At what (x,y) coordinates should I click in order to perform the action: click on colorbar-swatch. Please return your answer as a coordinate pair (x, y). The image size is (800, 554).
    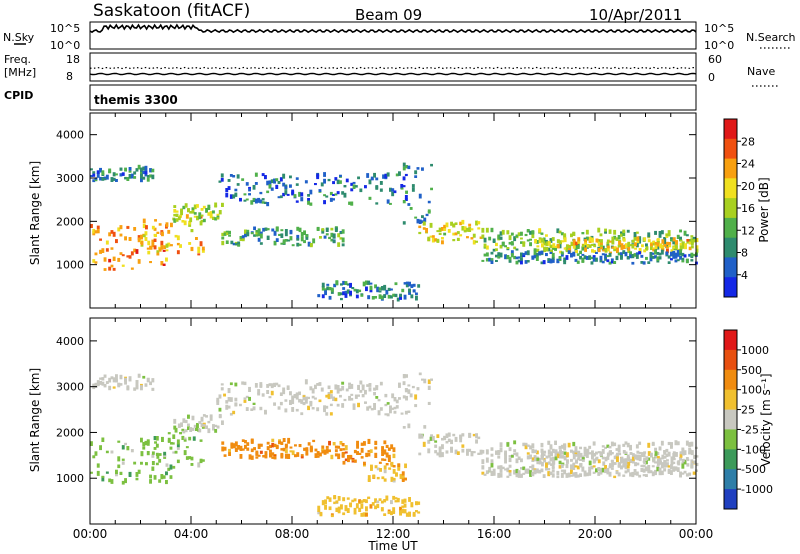
    Looking at the image, I should click on (730, 459).